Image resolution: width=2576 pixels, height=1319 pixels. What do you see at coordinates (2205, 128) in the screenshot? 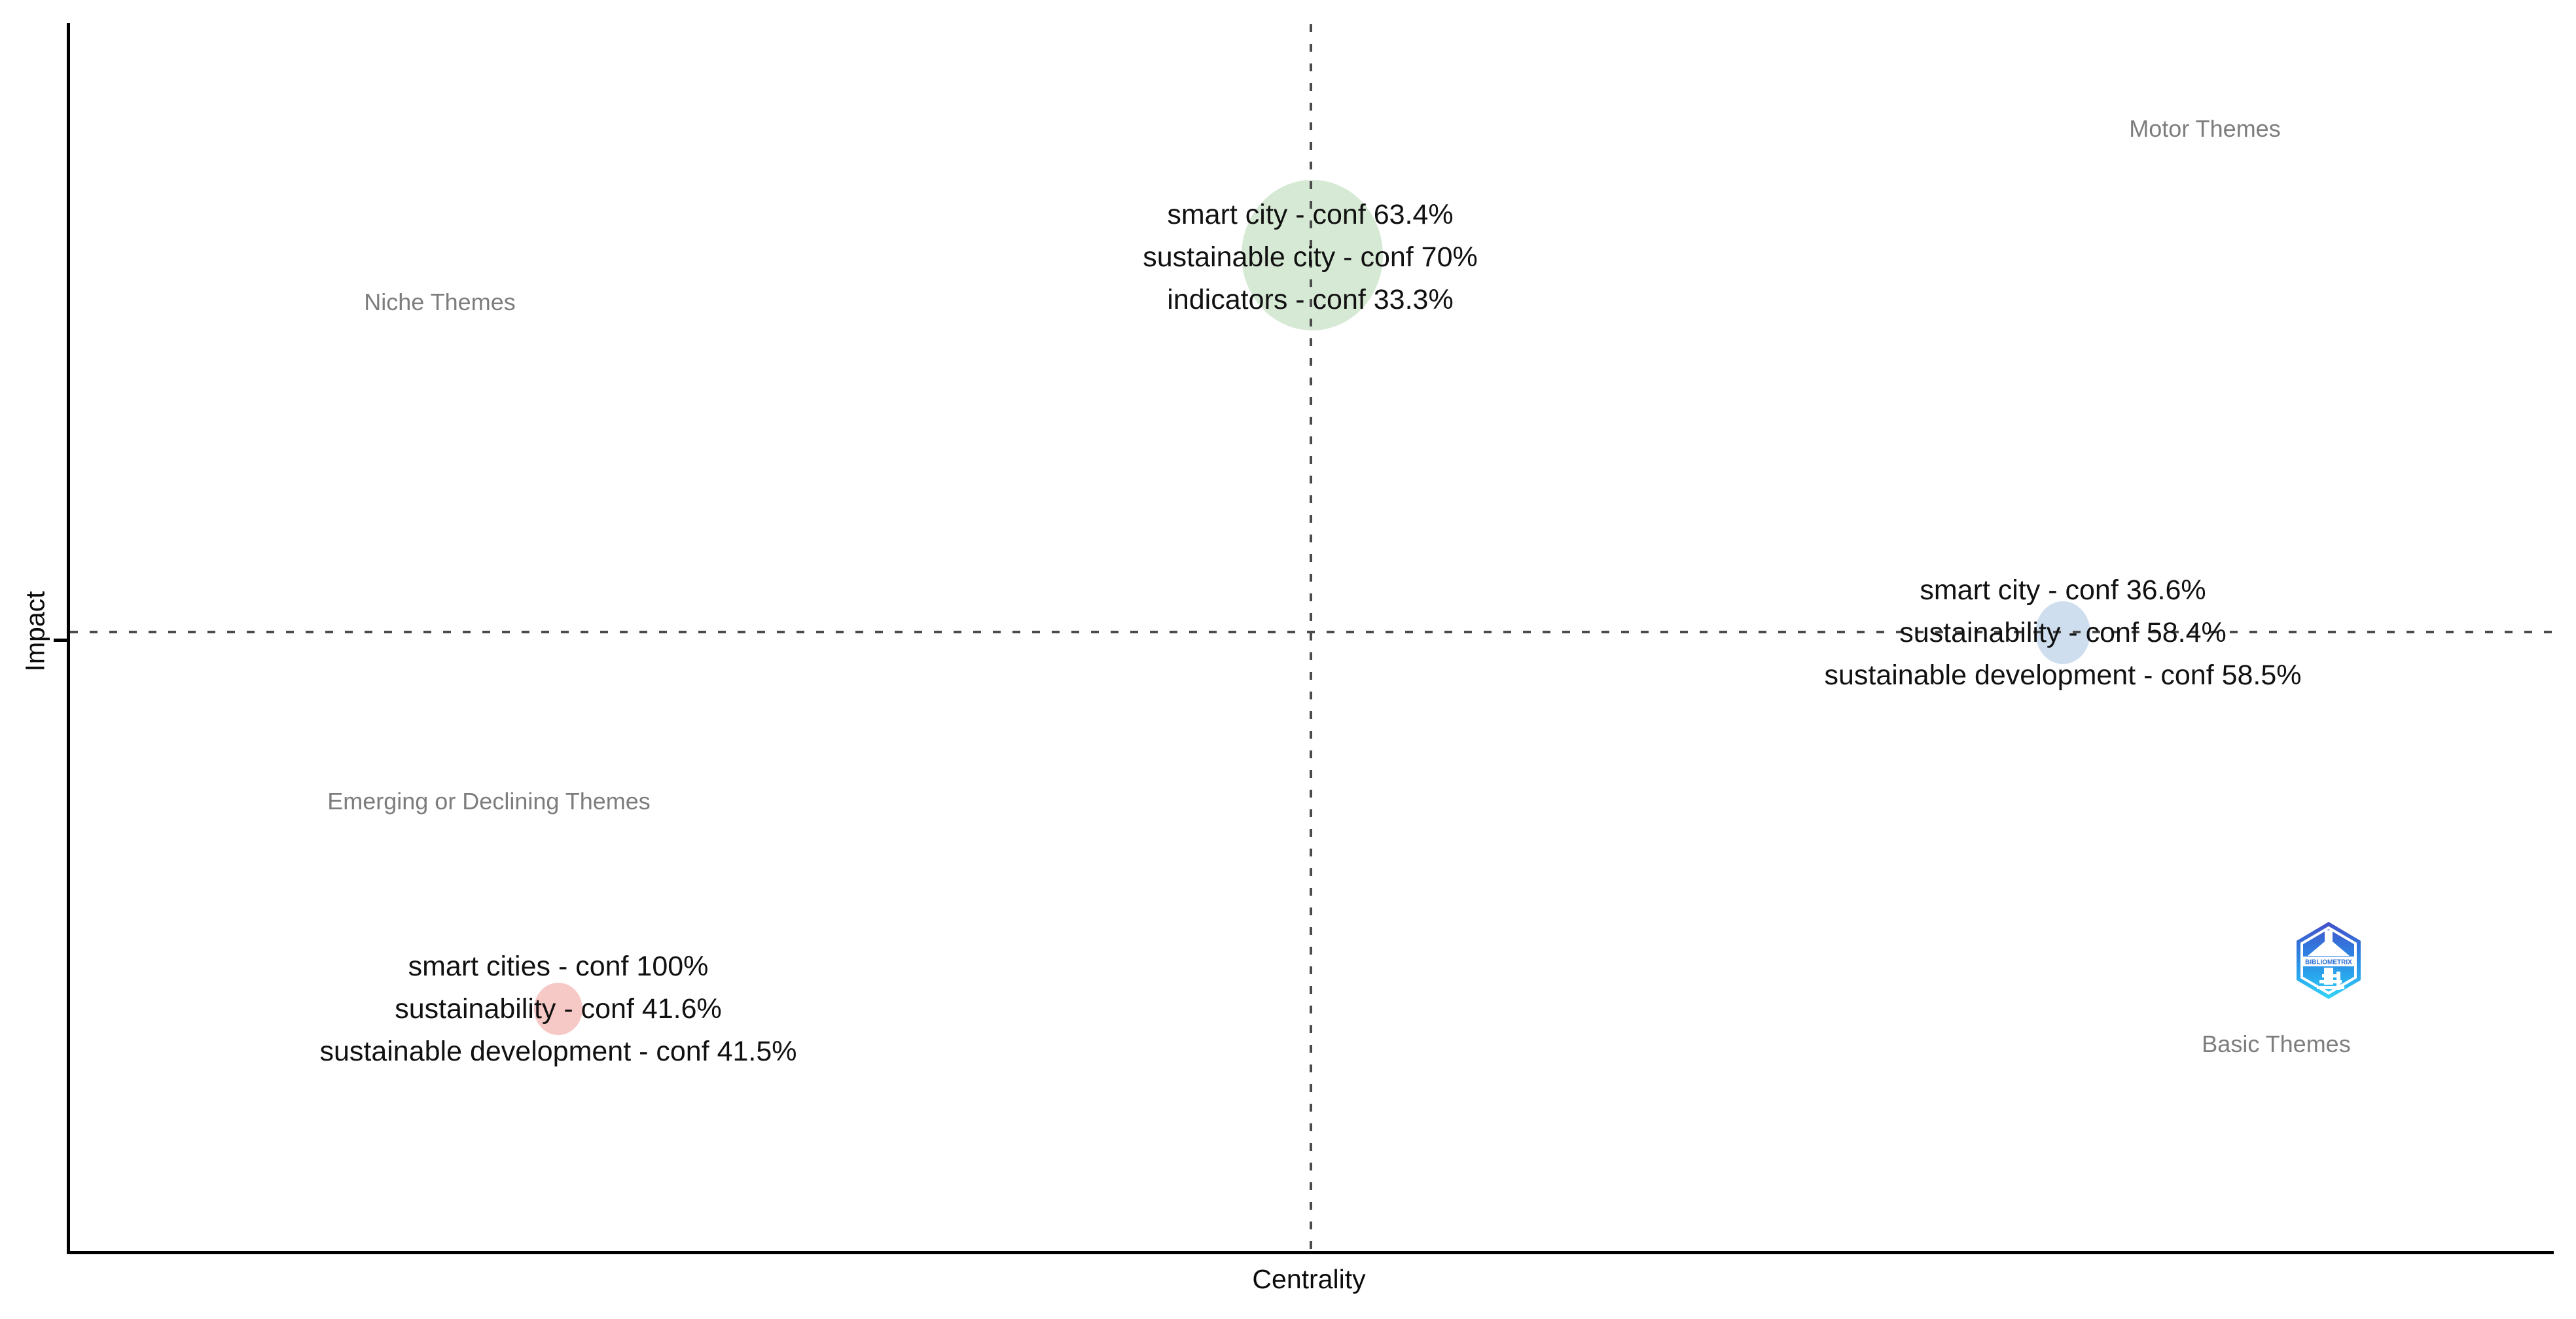
I see `quadrant-label-motor-themes: Motor Themes` at bounding box center [2205, 128].